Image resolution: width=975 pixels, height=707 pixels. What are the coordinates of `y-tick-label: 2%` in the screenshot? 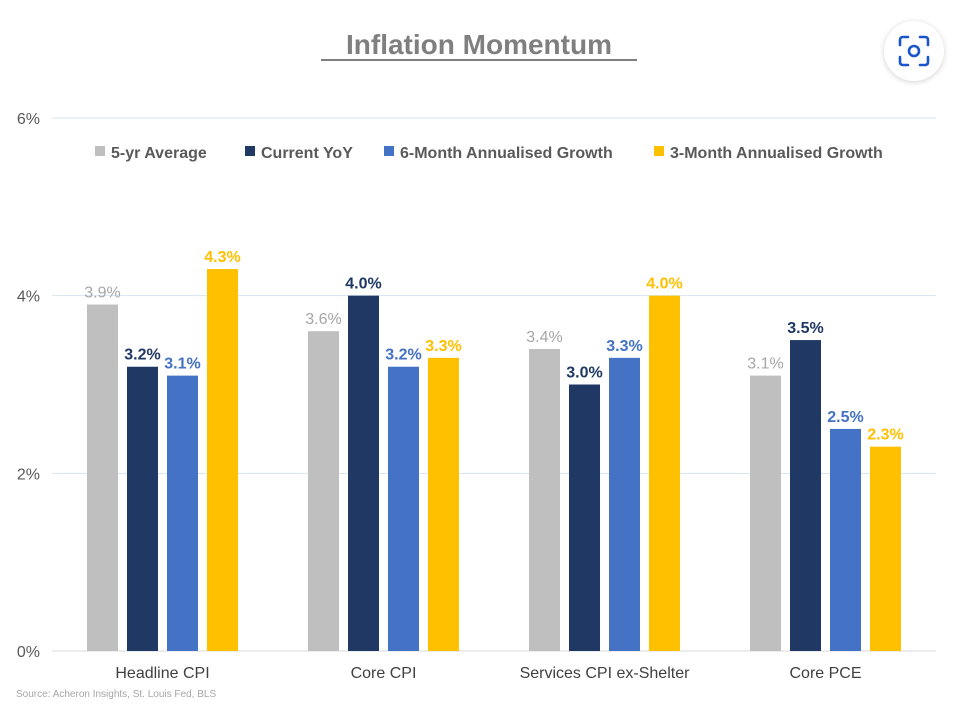 It's located at (28, 474).